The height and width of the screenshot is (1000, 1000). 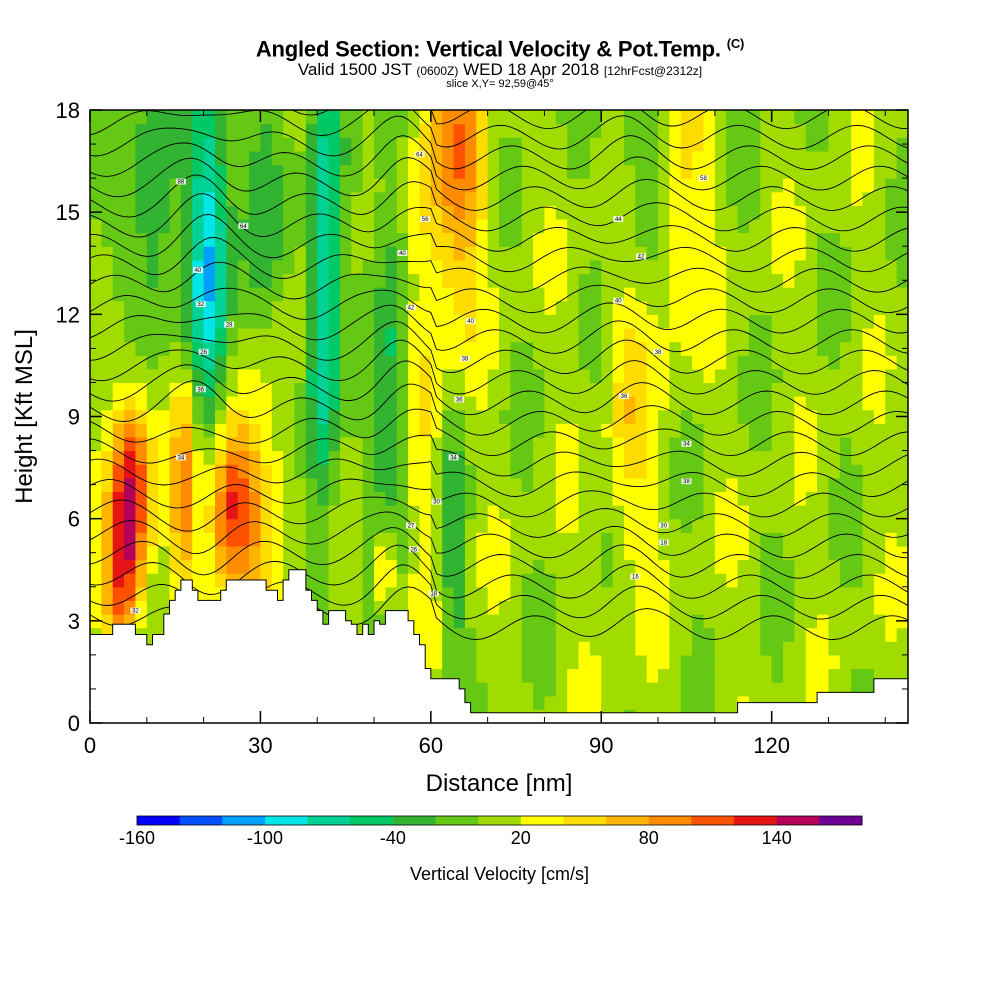 I want to click on valid-time: Valid 1500 JST, so click(x=354, y=69).